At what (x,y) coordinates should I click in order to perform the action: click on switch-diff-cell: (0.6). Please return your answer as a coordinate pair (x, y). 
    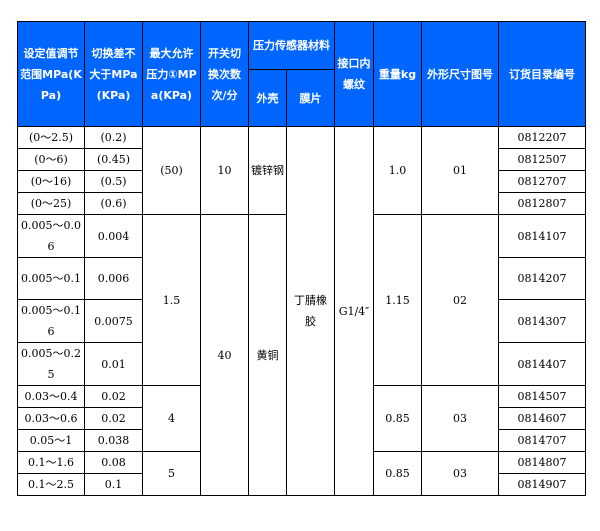
    Looking at the image, I should click on (113, 203).